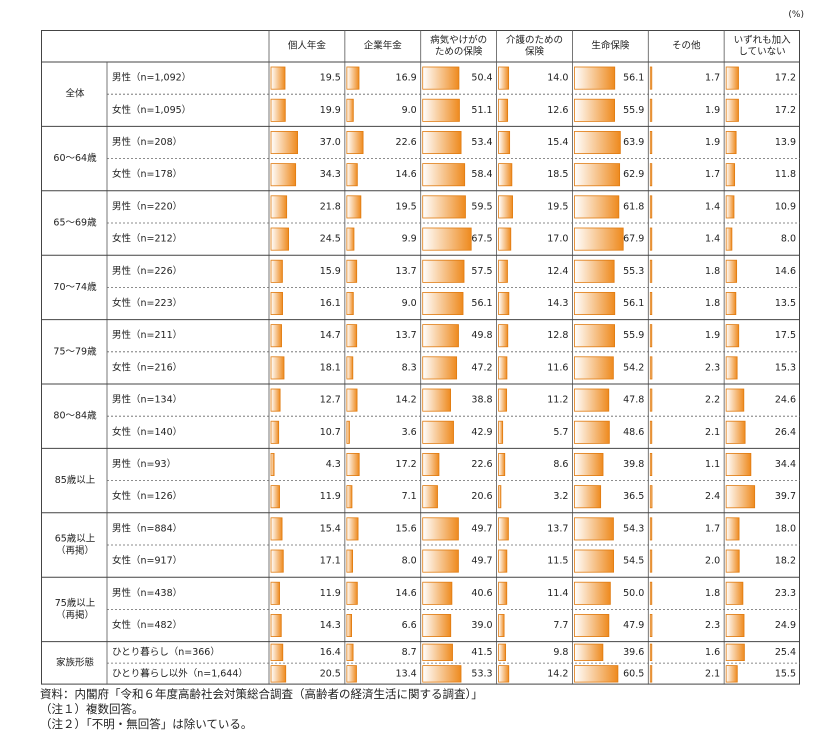  I want to click on value-label-13-3: 3.2, so click(560, 496).